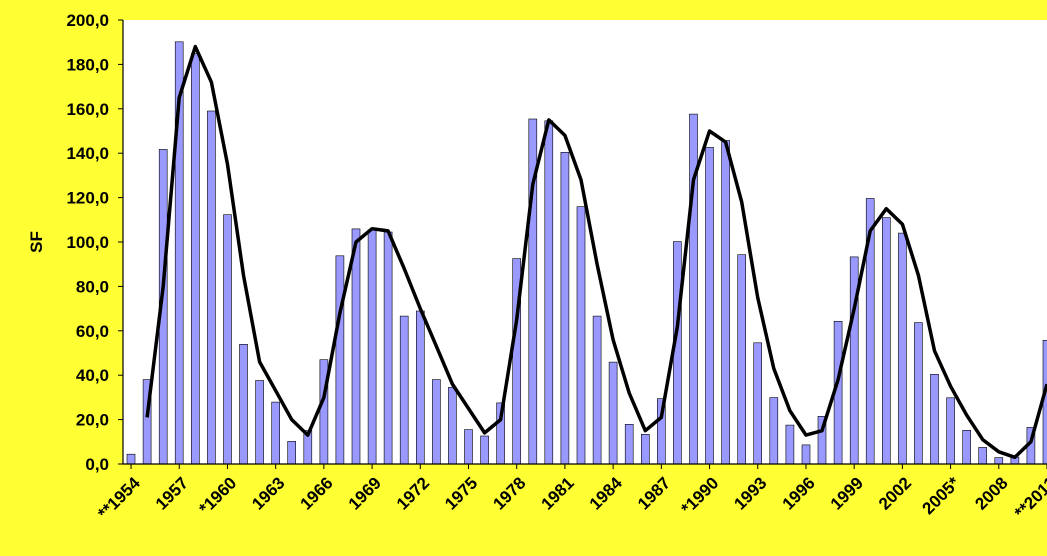  Describe the element at coordinates (758, 403) in the screenshot. I see `bar-1993` at that location.